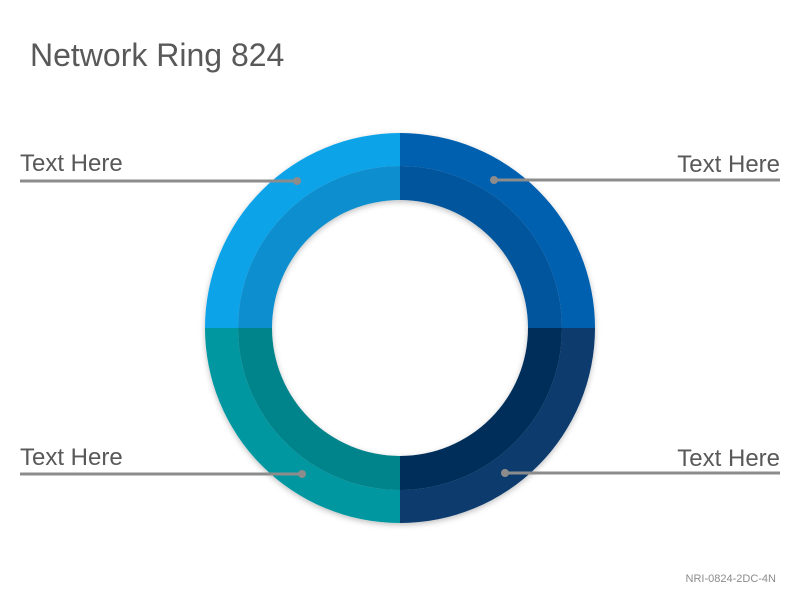 The image size is (800, 600). Describe the element at coordinates (319, 247) in the screenshot. I see `segment-top-left-inner` at that location.